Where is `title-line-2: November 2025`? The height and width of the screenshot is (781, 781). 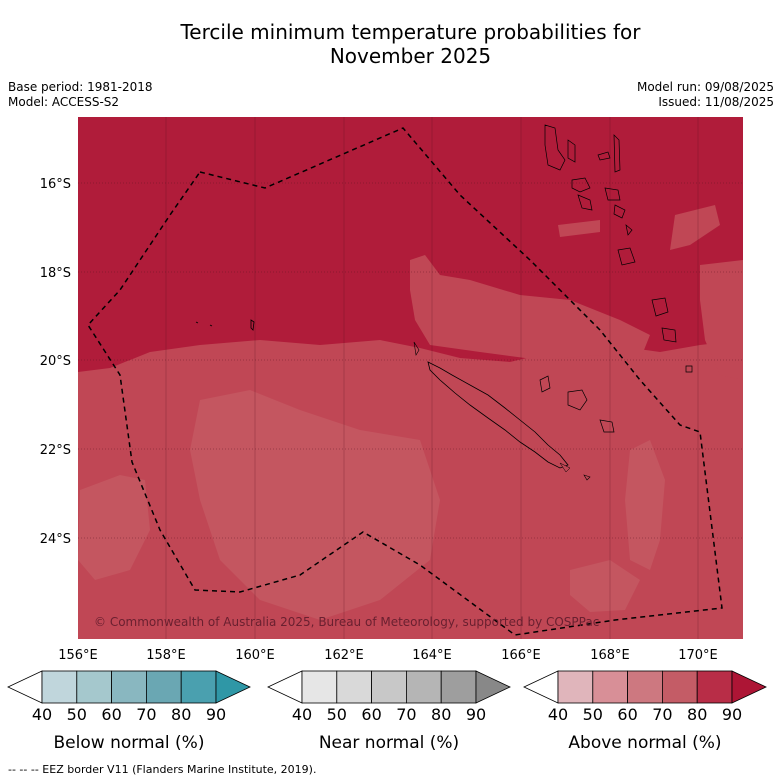
title-line-2: November 2025 is located at coordinates (410, 56).